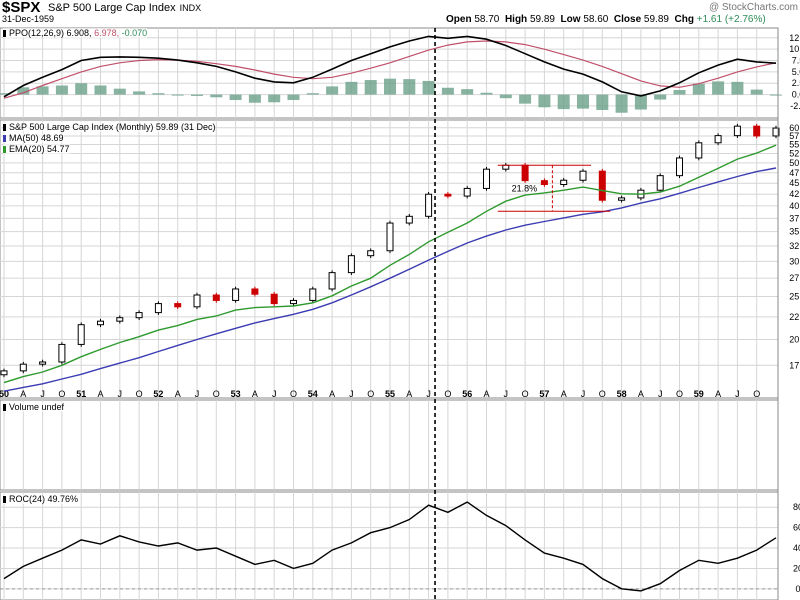 The image size is (800, 600). Describe the element at coordinates (699, 394) in the screenshot. I see `x-tick-label: 59` at that location.